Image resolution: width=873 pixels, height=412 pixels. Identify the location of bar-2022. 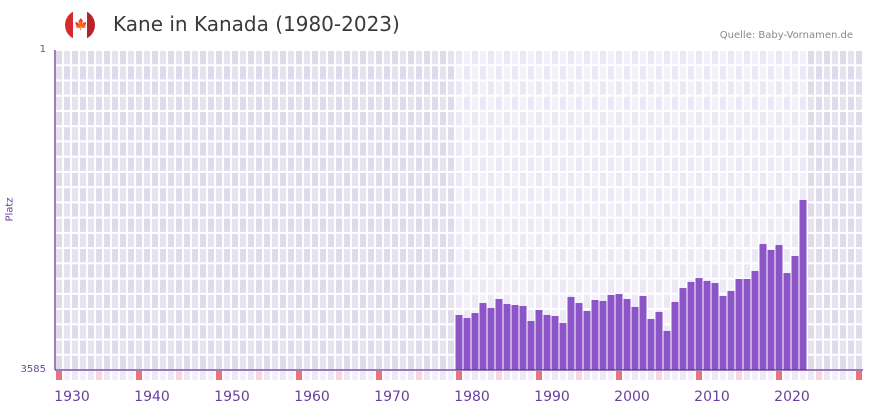
(795, 312).